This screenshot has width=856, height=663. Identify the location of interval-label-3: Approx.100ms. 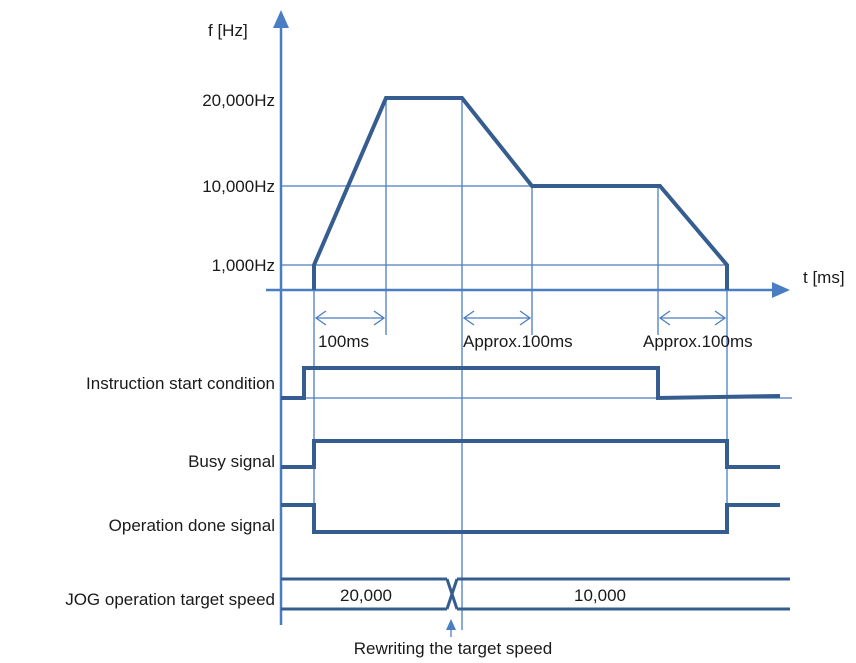
(698, 341).